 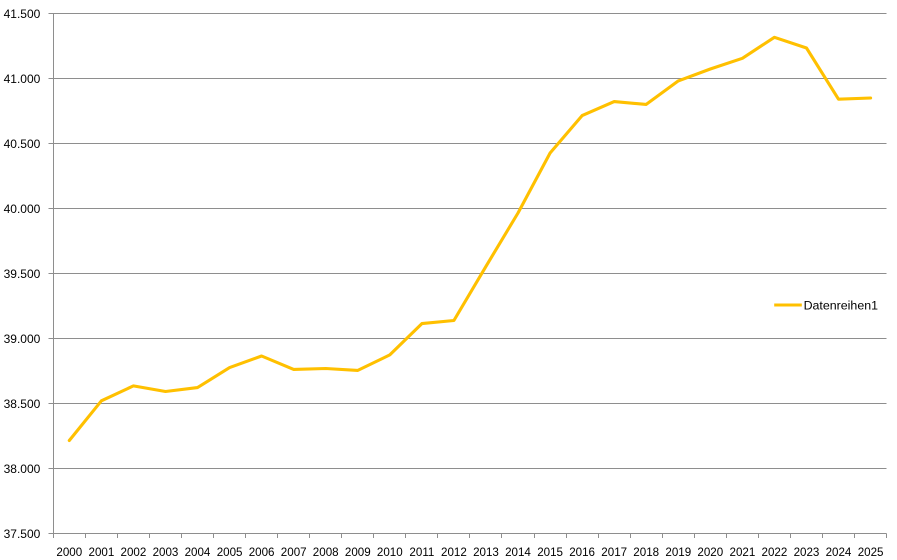 What do you see at coordinates (22, 14) in the screenshot?
I see `svg-text: 41.500` at bounding box center [22, 14].